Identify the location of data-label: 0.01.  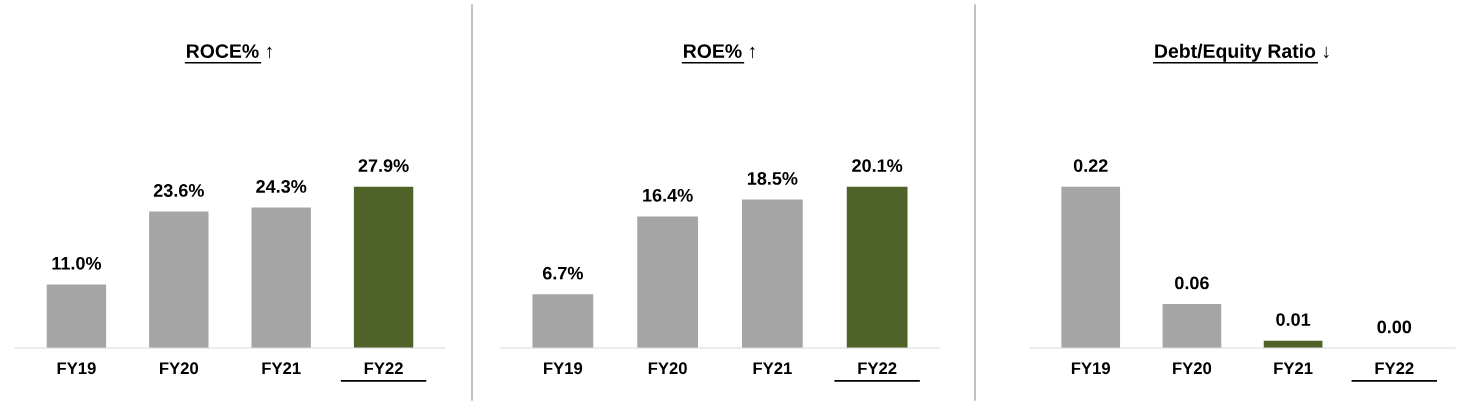
(1293, 319).